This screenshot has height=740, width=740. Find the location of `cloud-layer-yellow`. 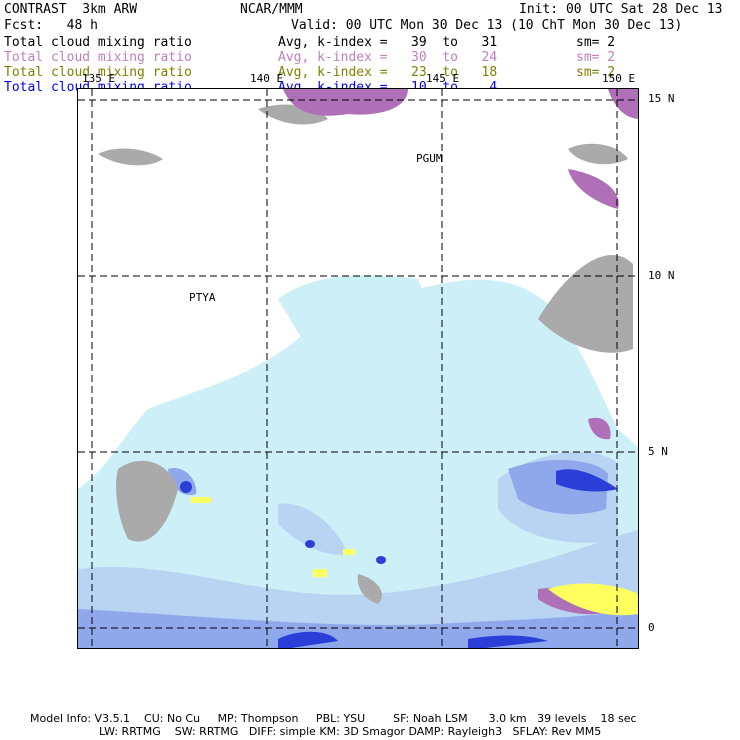

cloud-layer-yellow is located at coordinates (414, 556).